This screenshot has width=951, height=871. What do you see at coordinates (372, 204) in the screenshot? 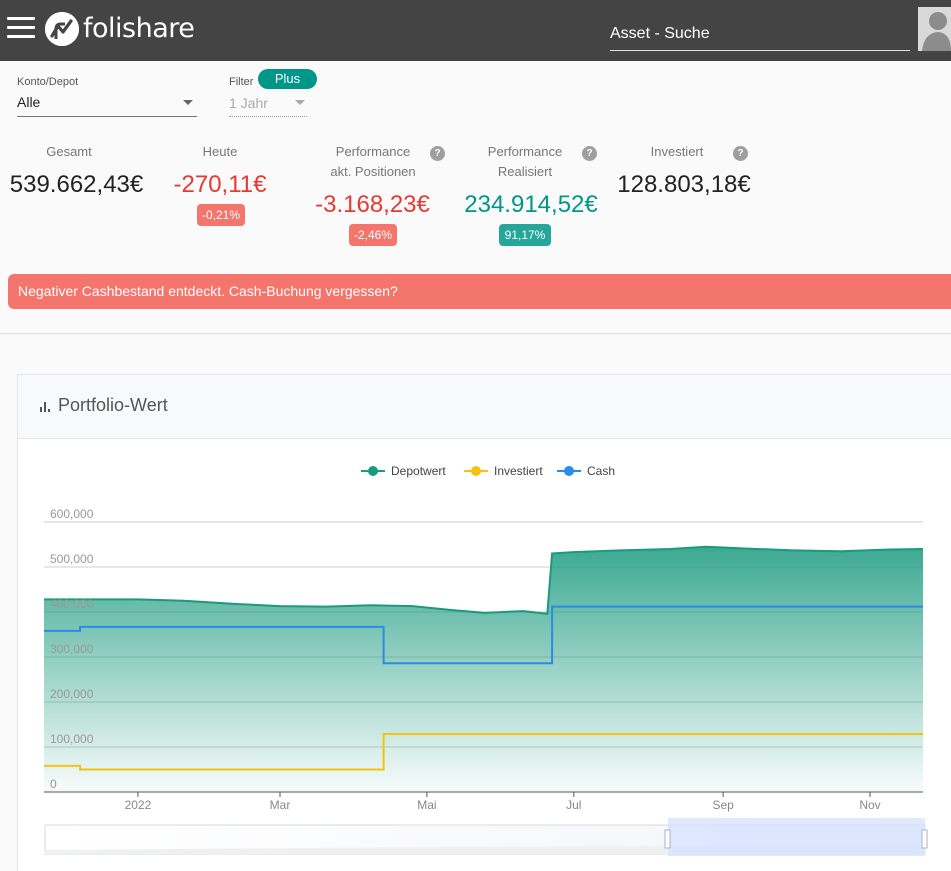
I see `kpi-perf-open-value: -3.168,23€` at bounding box center [372, 204].